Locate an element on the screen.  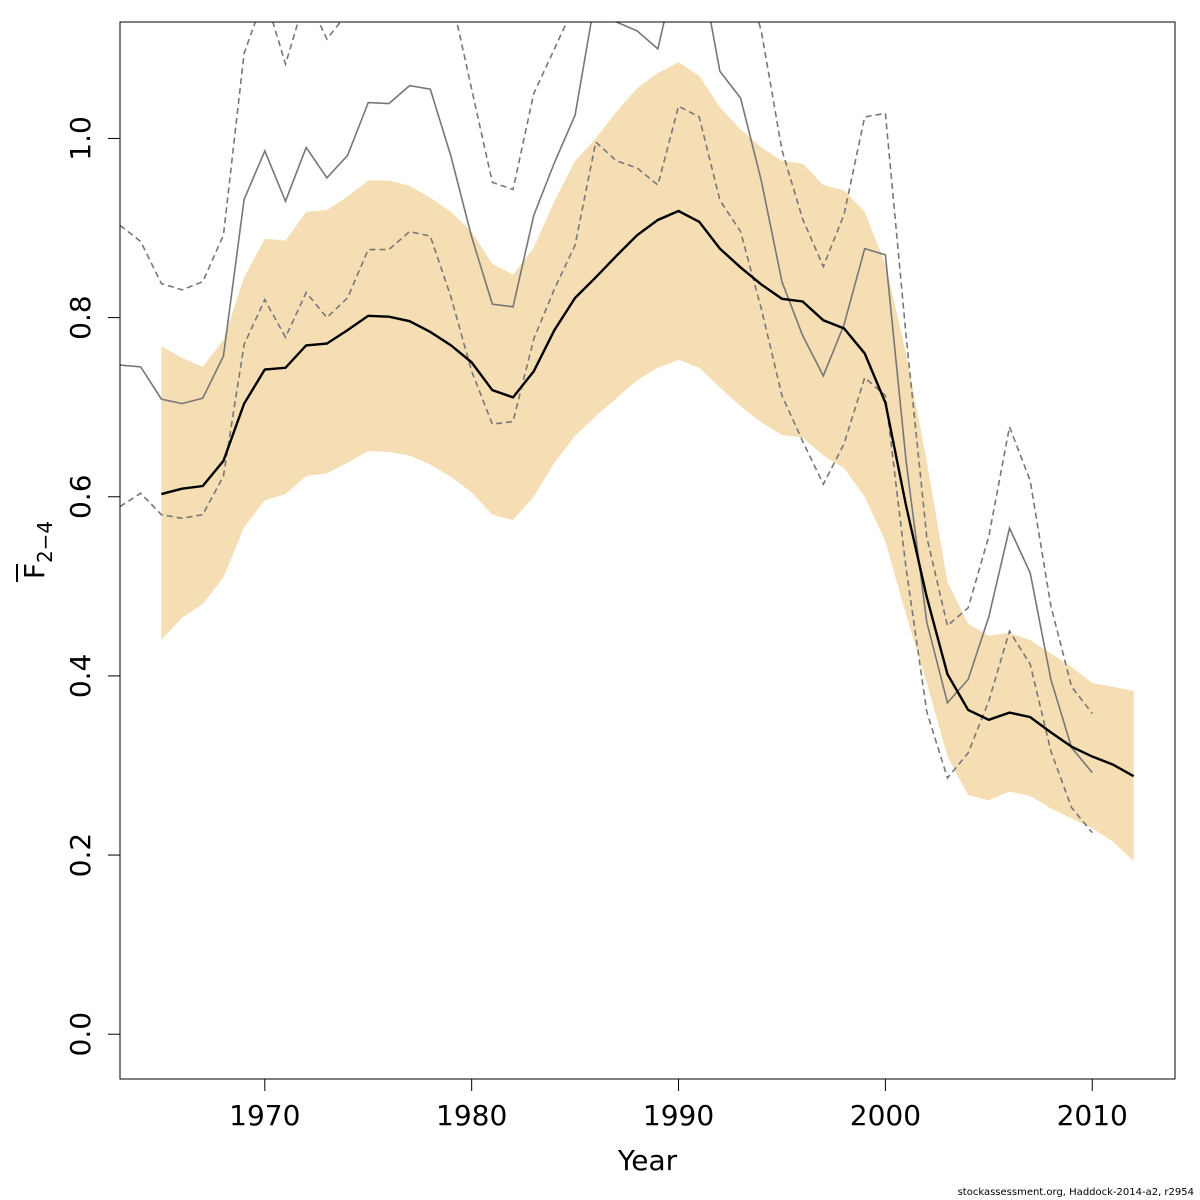
svg-text: F2−4 is located at coordinates (37, 550).